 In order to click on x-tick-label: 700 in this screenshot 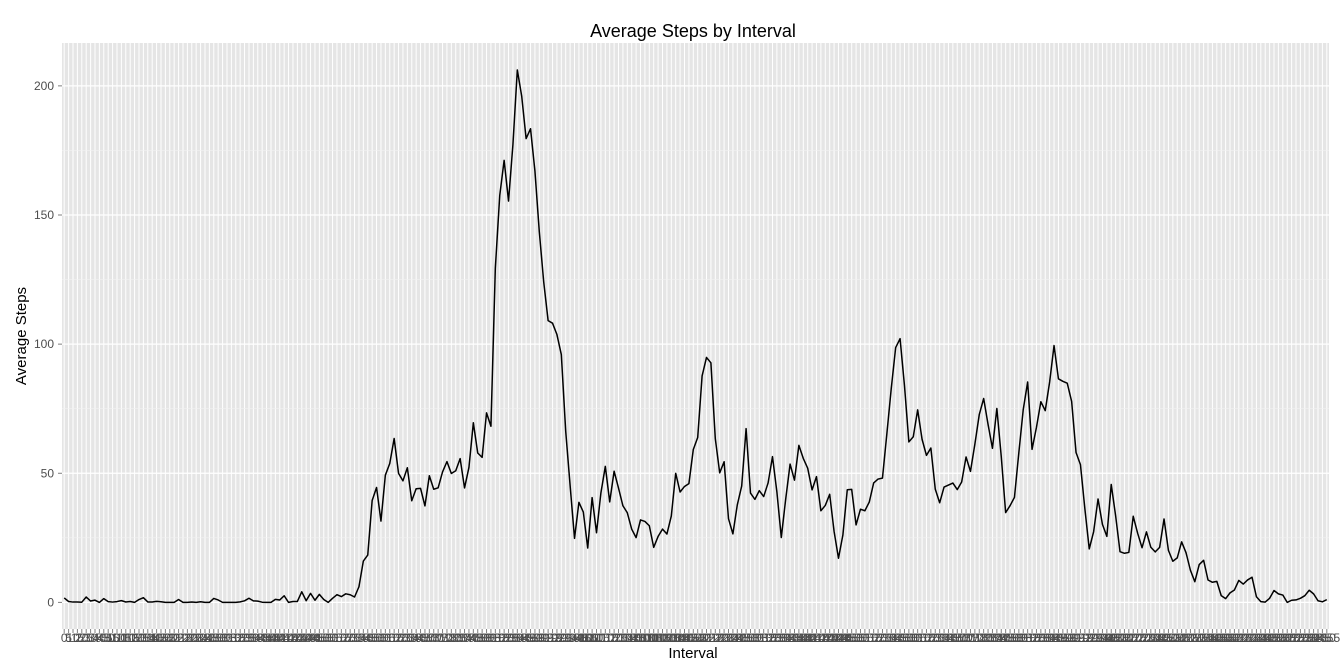, I will do `click(434, 638)`.